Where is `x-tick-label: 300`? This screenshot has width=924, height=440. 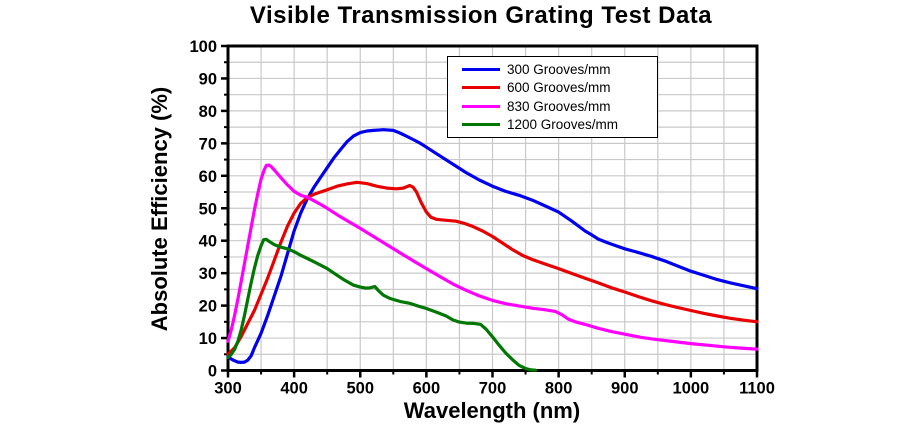 x-tick-label: 300 is located at coordinates (228, 389).